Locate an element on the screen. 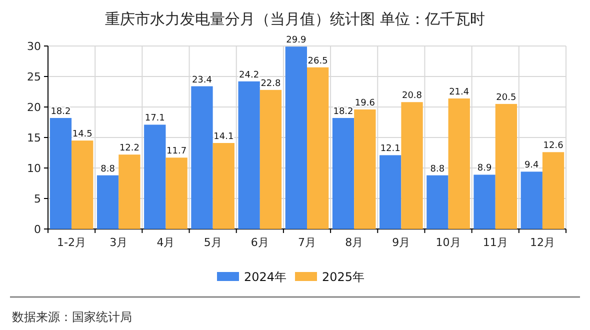  data-label: 12.2 is located at coordinates (129, 149).